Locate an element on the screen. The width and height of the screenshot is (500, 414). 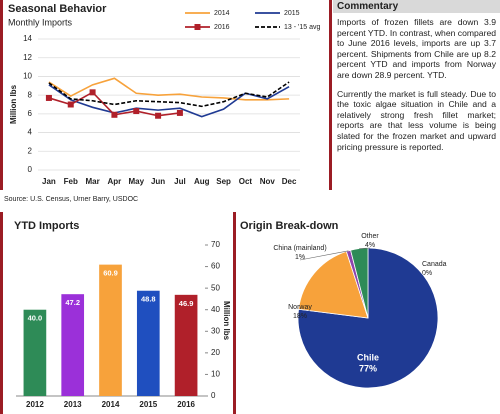
x-tick-label: Mar is located at coordinates (92, 181).